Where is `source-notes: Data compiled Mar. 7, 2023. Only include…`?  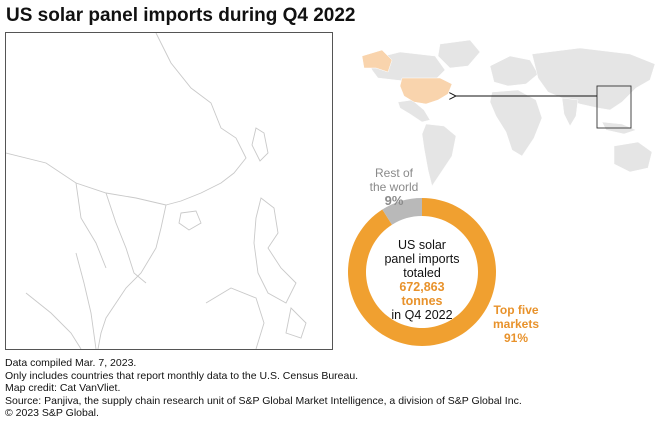
source-notes: Data compiled Mar. 7, 2023. Only include… is located at coordinates (263, 388).